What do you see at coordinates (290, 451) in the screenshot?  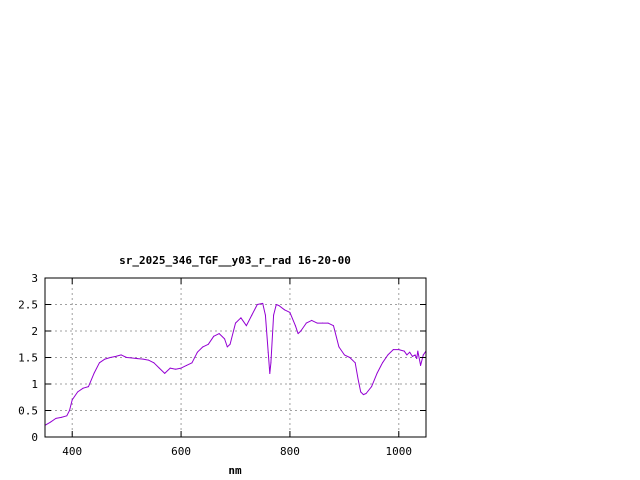 I see `x-tick-label: 800` at bounding box center [290, 451].